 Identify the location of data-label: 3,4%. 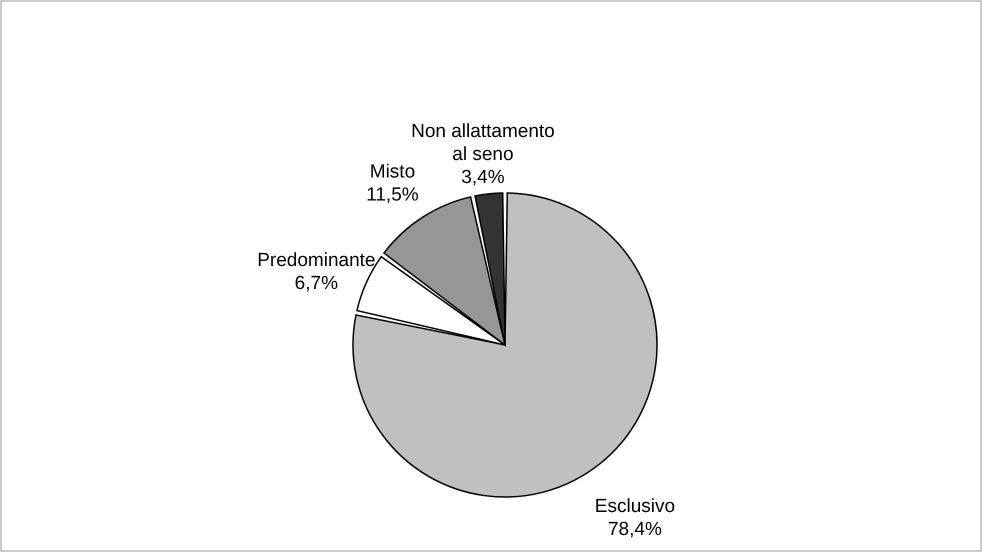
(483, 177).